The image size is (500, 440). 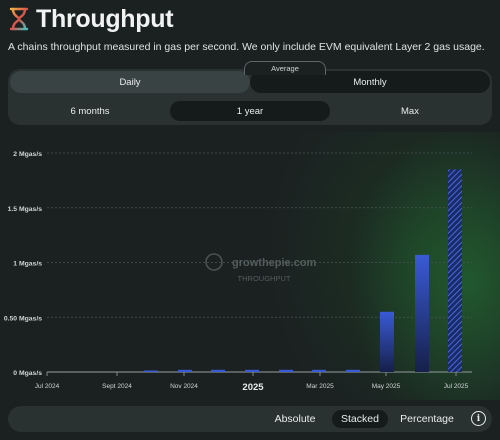 What do you see at coordinates (427, 419) in the screenshot?
I see `option-percentage: Percentage` at bounding box center [427, 419].